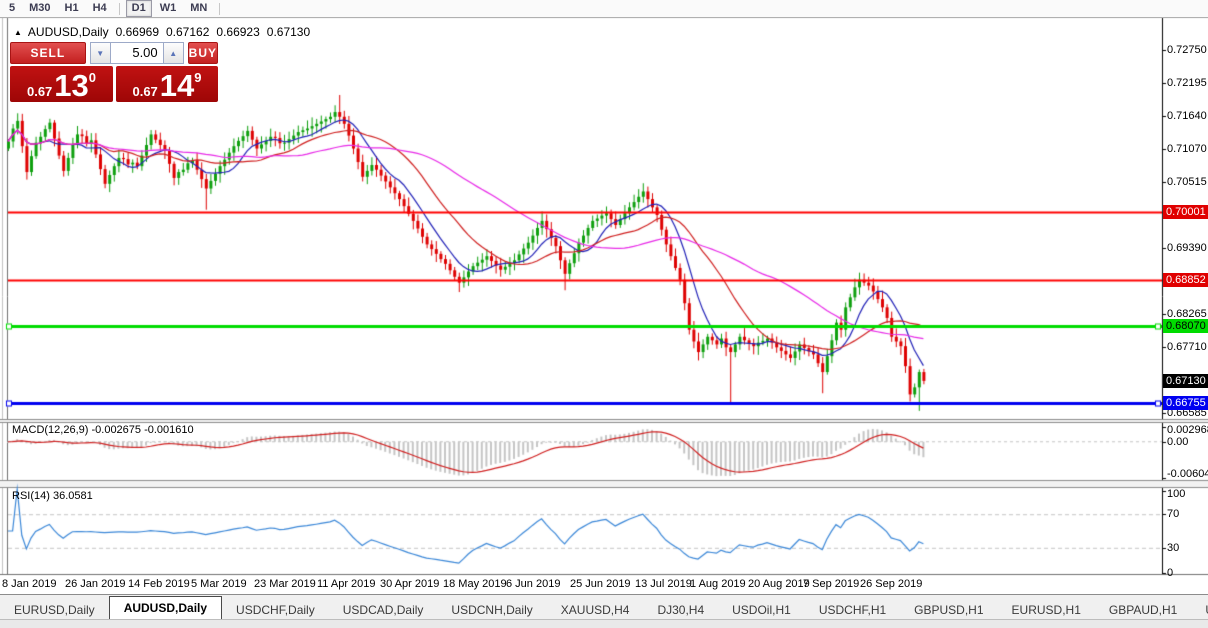  What do you see at coordinates (159, 584) in the screenshot?
I see `date-label: 14 Feb 2019` at bounding box center [159, 584].